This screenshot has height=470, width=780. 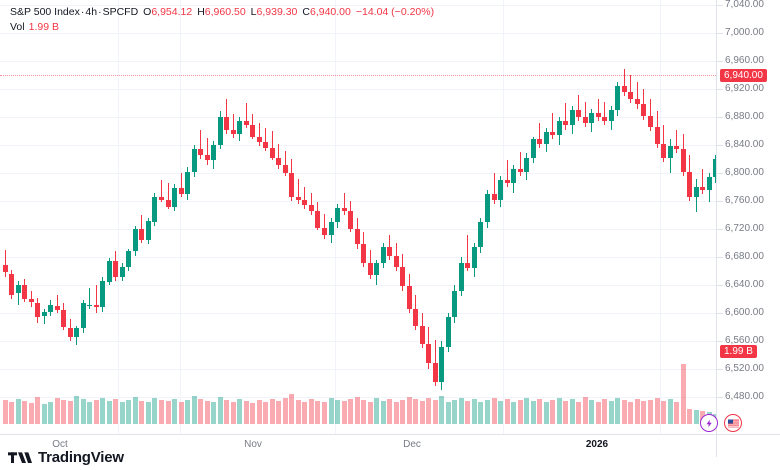 What do you see at coordinates (253, 444) in the screenshot?
I see `time-tick-label: Nov` at bounding box center [253, 444].